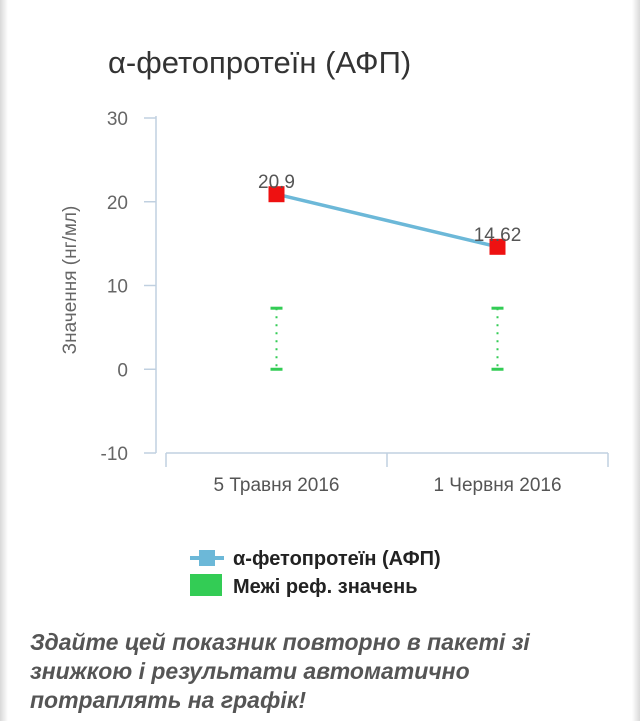 This screenshot has width=640, height=721. What do you see at coordinates (337, 559) in the screenshot?
I see `legend-label-afp: α-фетопротеїн (АФП)` at bounding box center [337, 559].